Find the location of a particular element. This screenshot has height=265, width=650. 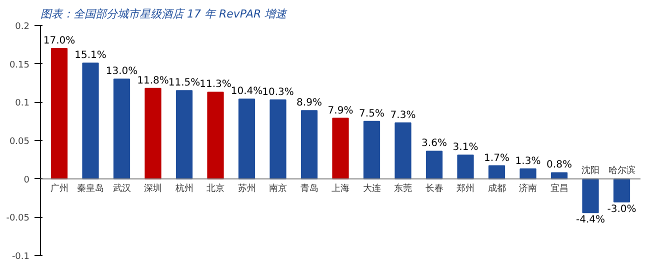

data-label: 17.0% is located at coordinates (59, 41).